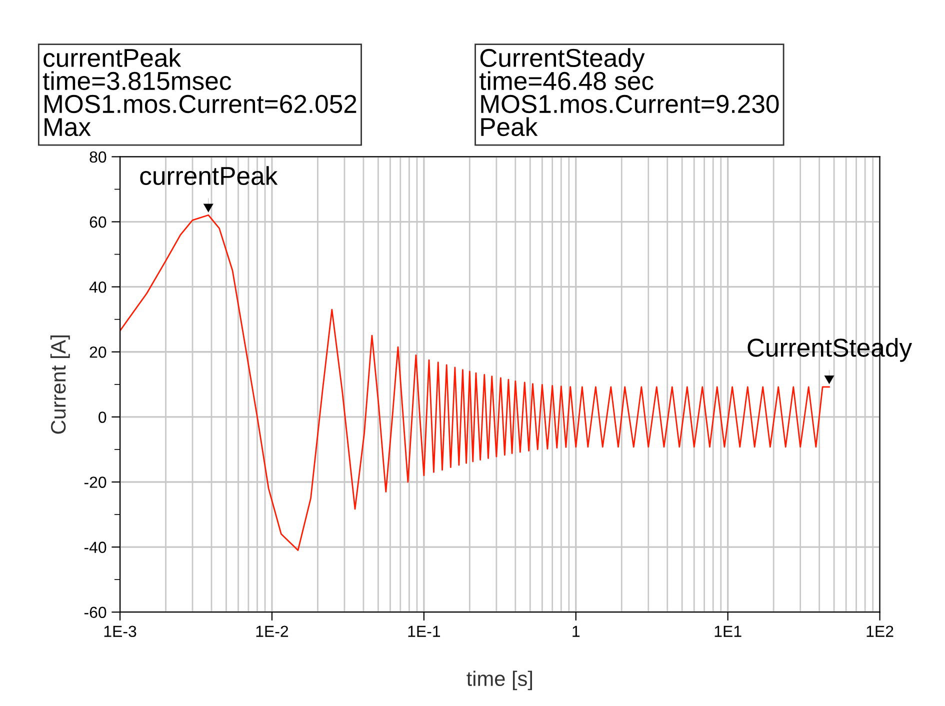  Describe the element at coordinates (499, 680) in the screenshot. I see `x-axis-title: time [s]` at that location.